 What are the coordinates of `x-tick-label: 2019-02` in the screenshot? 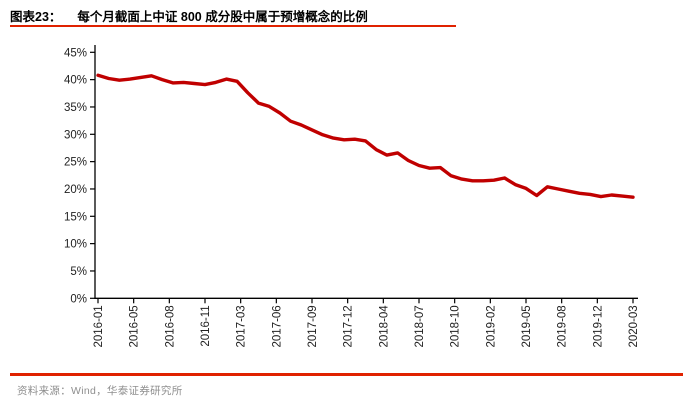 It's located at (491, 326).